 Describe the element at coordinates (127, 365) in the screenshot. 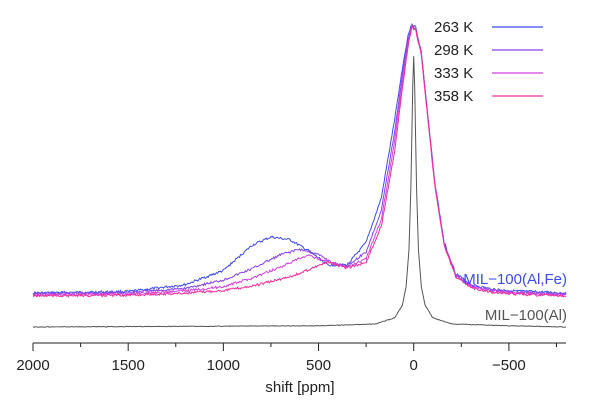

I see `x-tick-label: 1500` at that location.